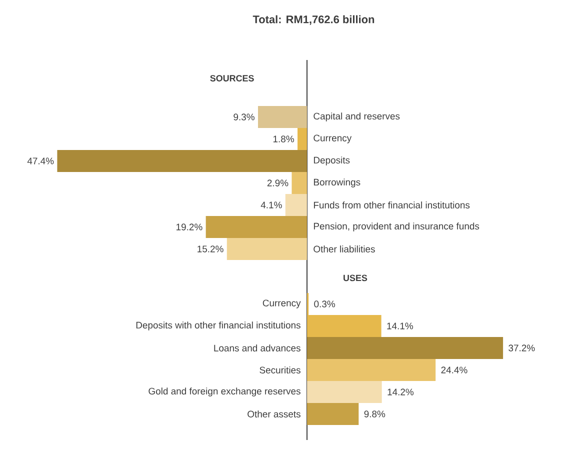 This screenshot has width=566, height=460. I want to click on y-tick-label: Loans and advances, so click(257, 348).